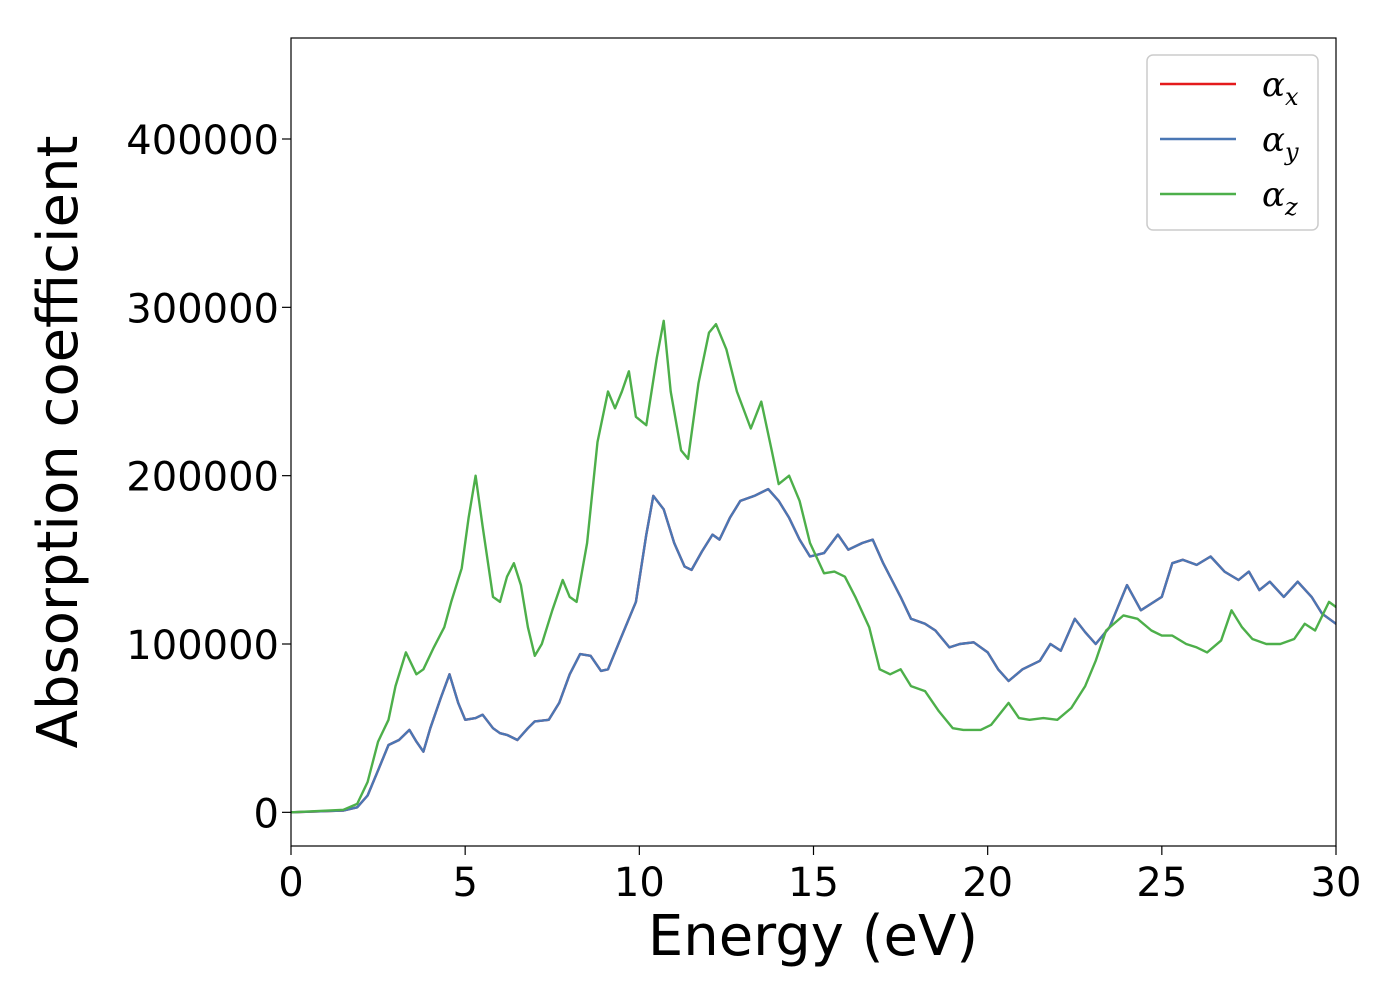 The image size is (1400, 1000). Describe the element at coordinates (202, 478) in the screenshot. I see `y-tick-label: 200000` at that location.